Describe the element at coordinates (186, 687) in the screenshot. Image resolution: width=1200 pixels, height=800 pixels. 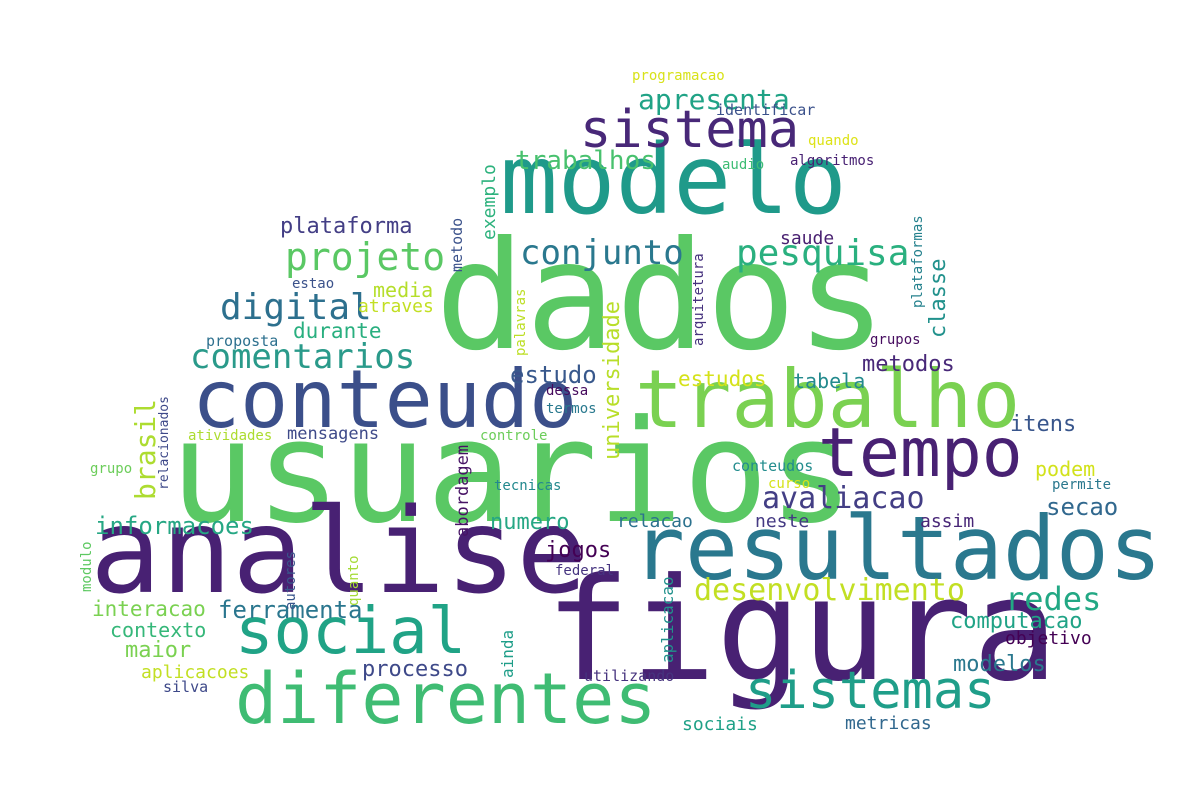
I see `word-silva: silva` at that location.